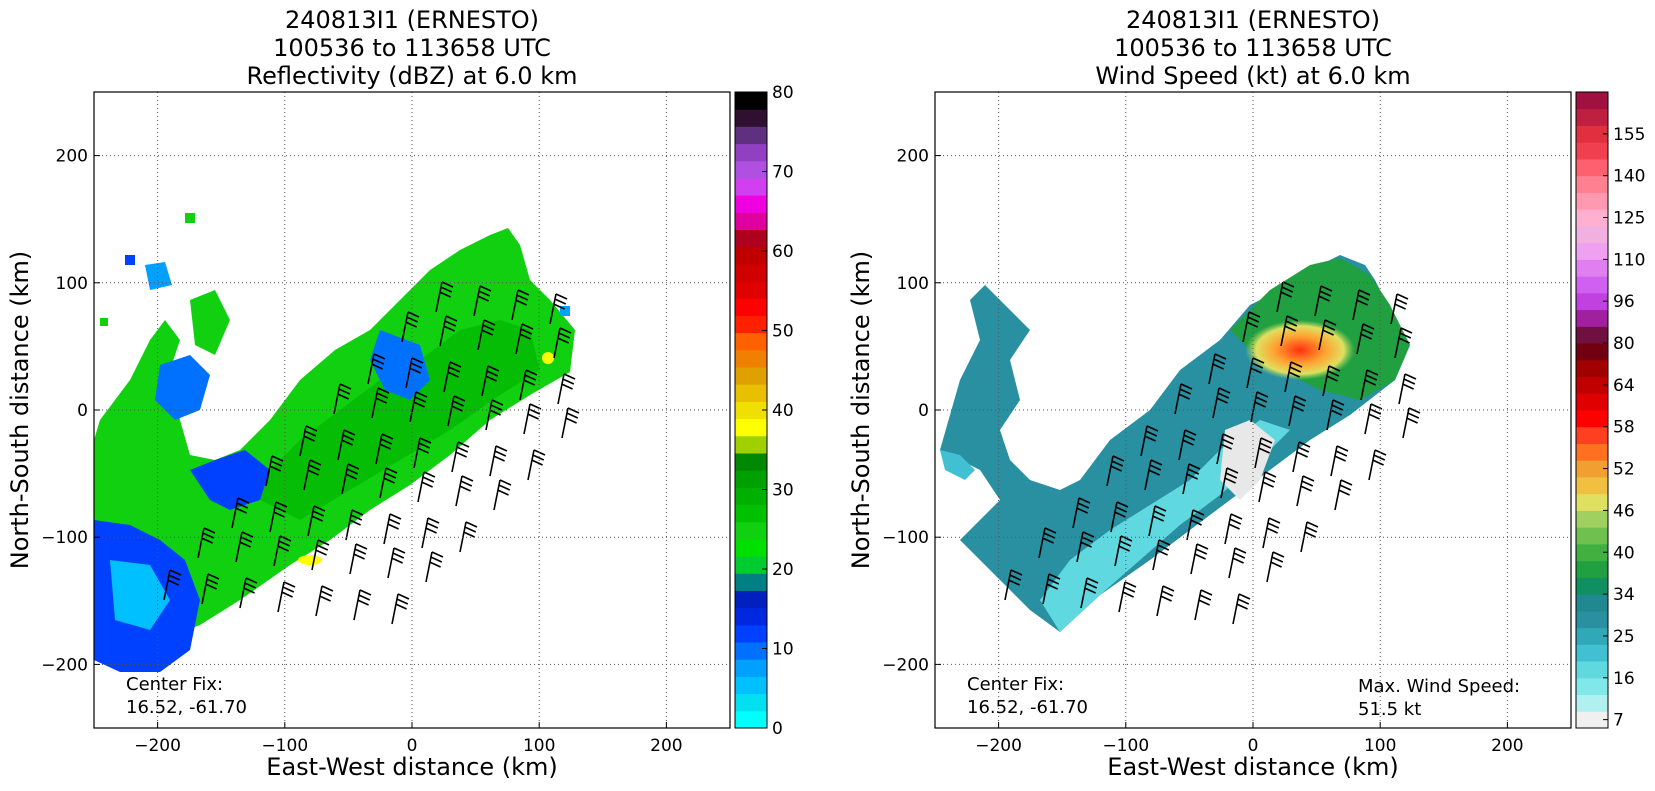 Image resolution: width=1655 pixels, height=791 pixels. What do you see at coordinates (182, 387) in the screenshot?
I see `reflectivity-weak-nw` at bounding box center [182, 387].